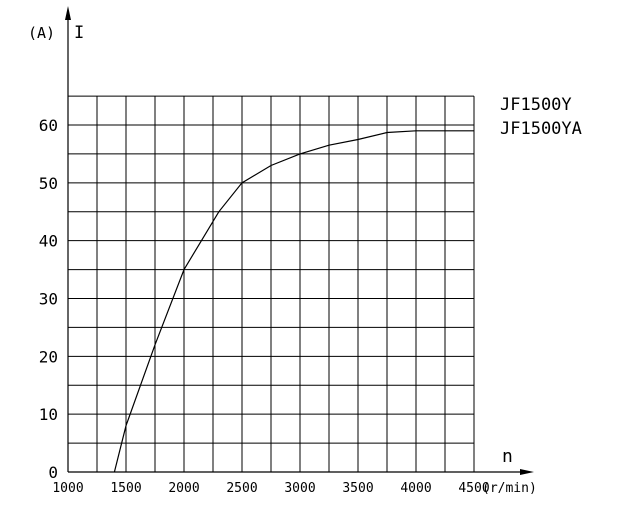 This screenshot has height=514, width=620. Describe the element at coordinates (125, 488) in the screenshot. I see `x-tick-label: 1500` at that location.